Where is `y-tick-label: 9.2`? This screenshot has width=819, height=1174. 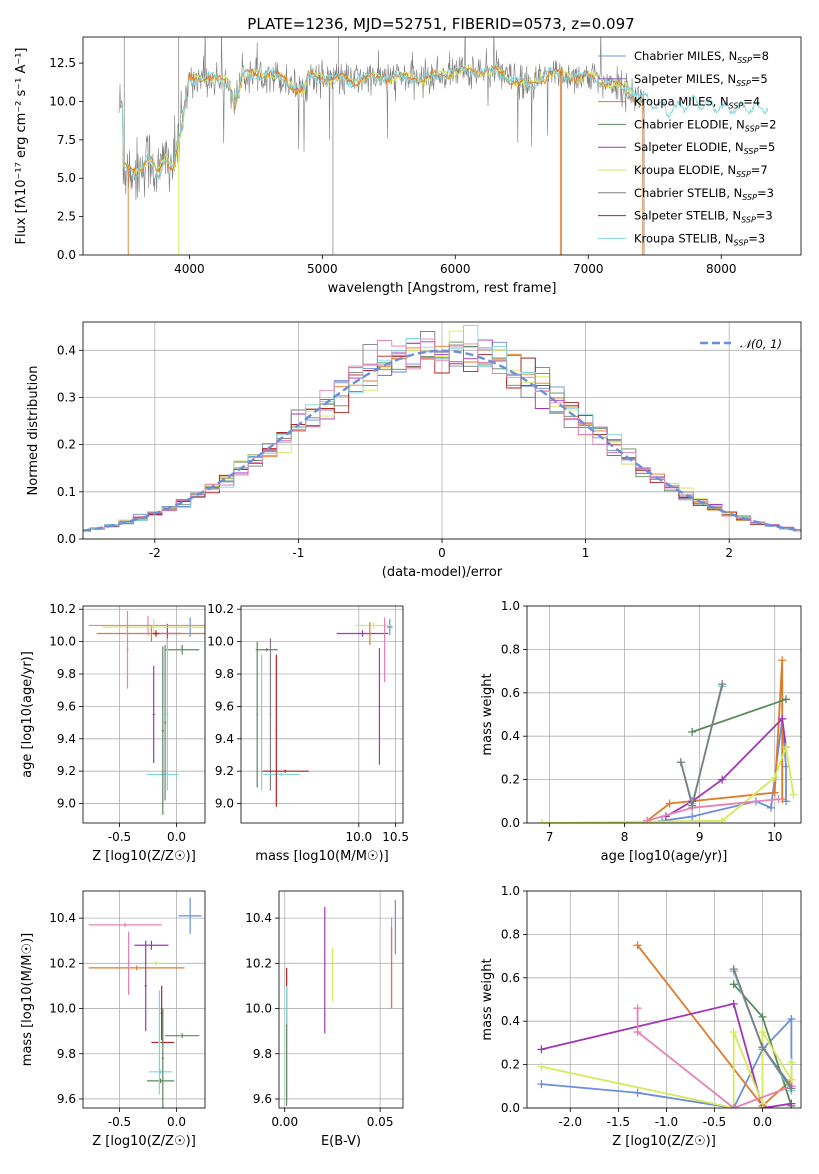 y-tick-label: 9.2 is located at coordinates (66, 771).